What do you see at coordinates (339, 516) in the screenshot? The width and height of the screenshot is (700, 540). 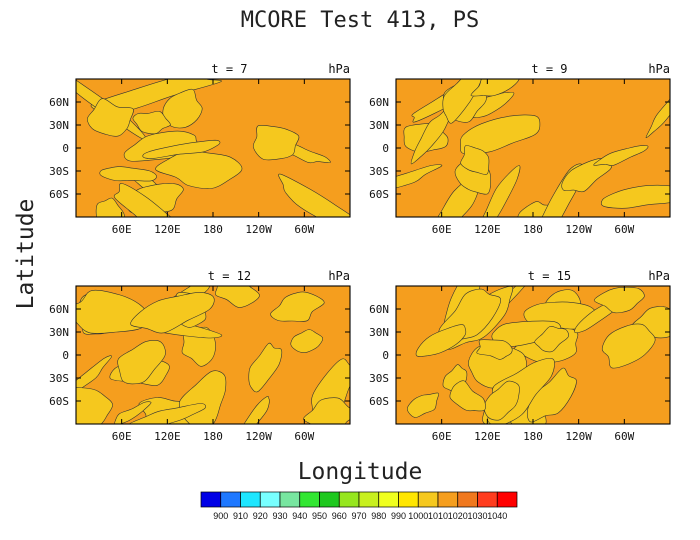 I see `colorbar-label: 960` at bounding box center [339, 516].